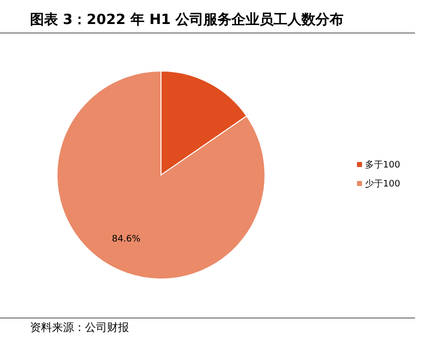 This screenshot has height=342, width=436. Describe the element at coordinates (382, 165) in the screenshot. I see `legend-label: 多于100` at that location.